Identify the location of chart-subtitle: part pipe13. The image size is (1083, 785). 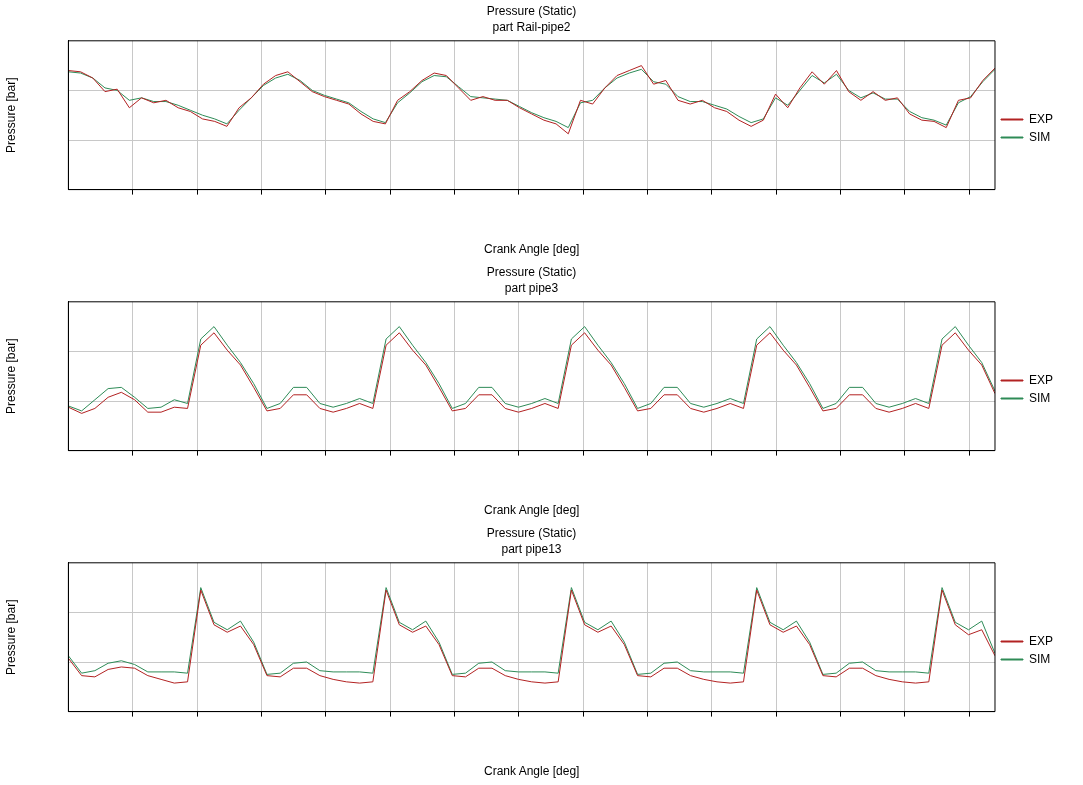
(531, 548).